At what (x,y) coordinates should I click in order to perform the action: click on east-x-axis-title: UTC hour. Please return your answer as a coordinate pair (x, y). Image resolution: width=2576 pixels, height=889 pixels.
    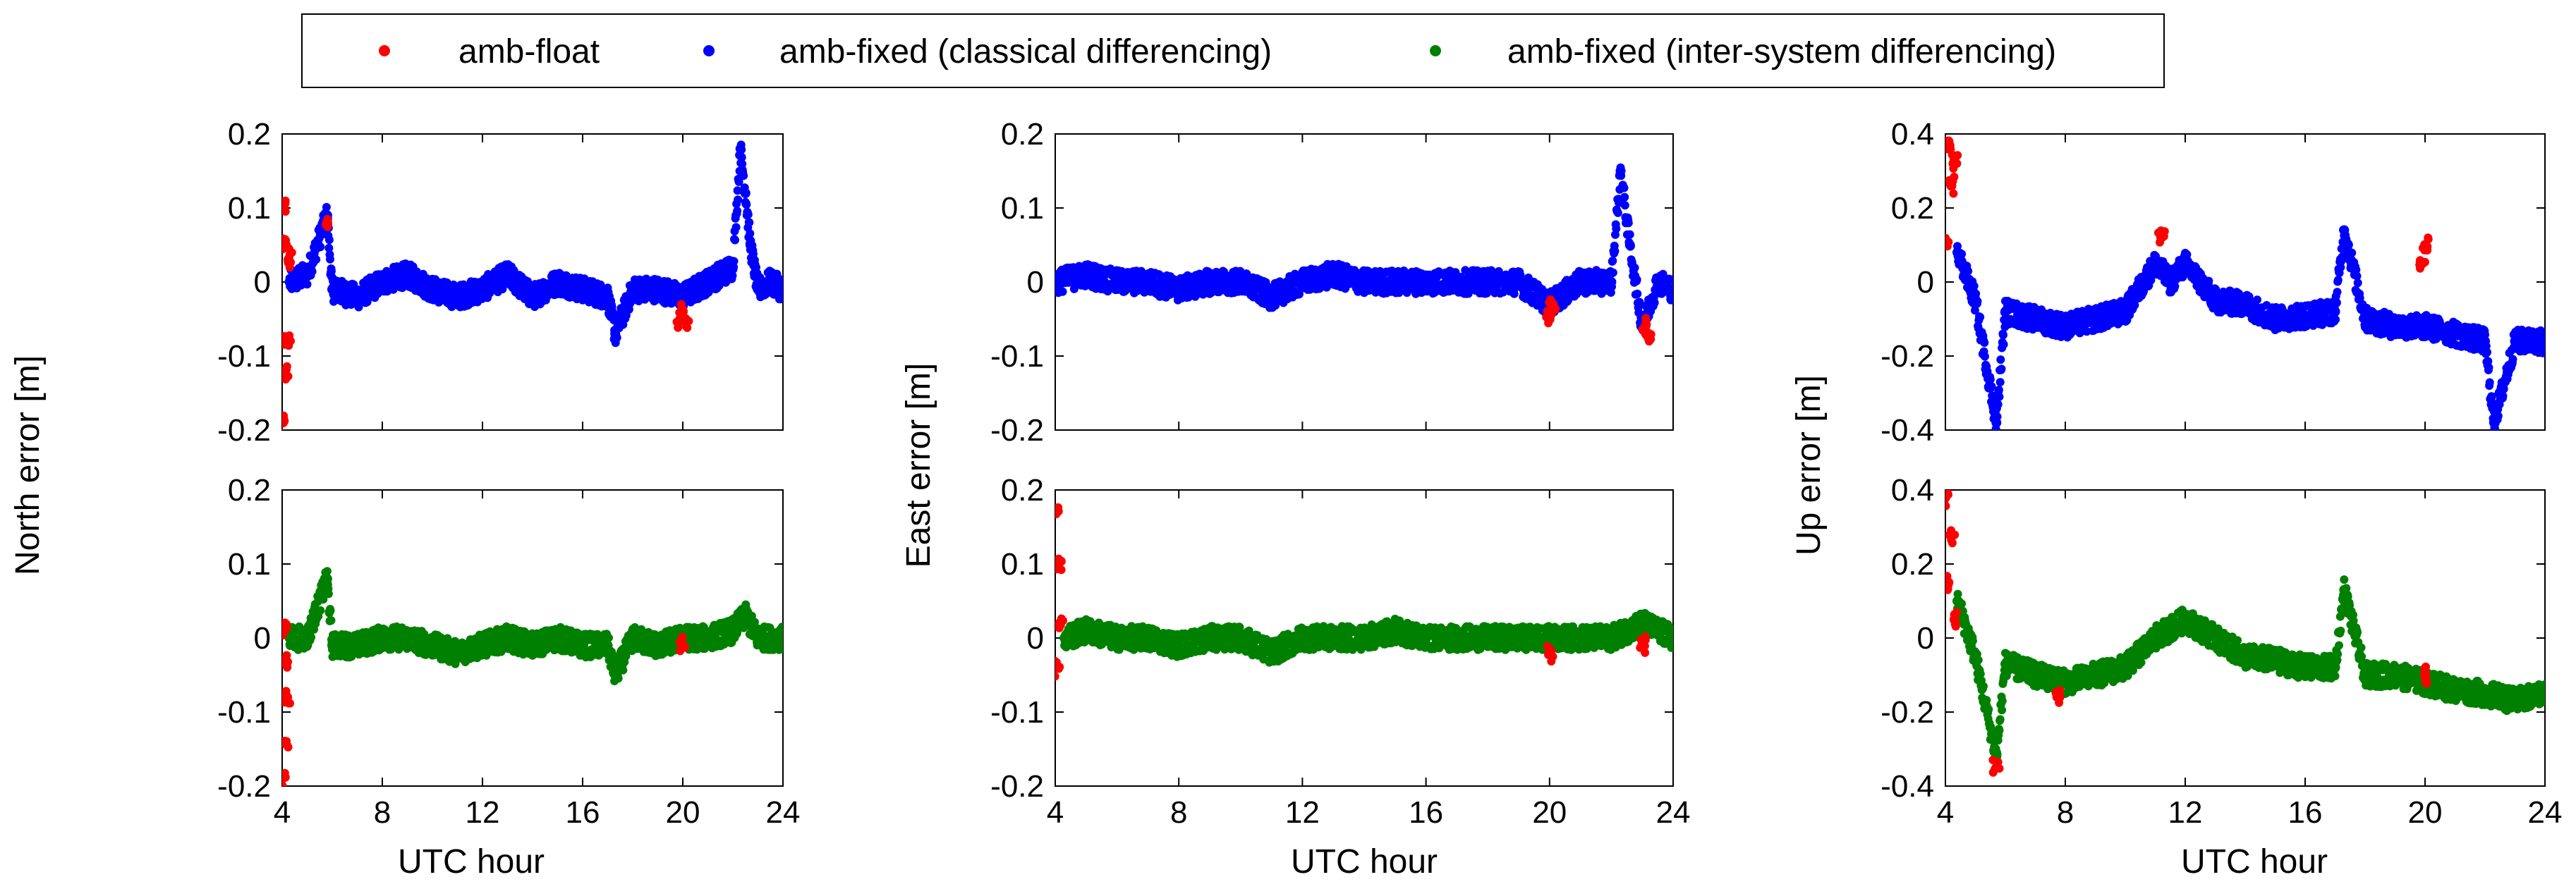
    Looking at the image, I should click on (1364, 862).